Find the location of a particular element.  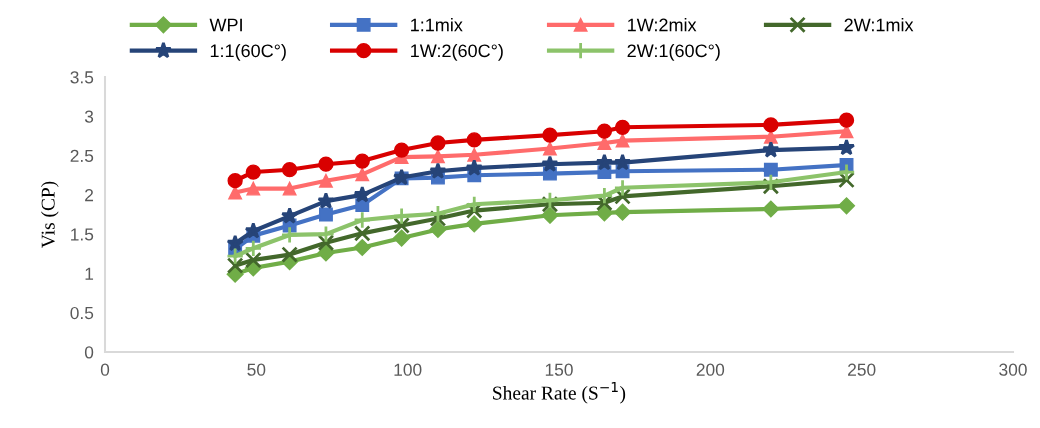

legend-label: 2W:1mix is located at coordinates (879, 25).